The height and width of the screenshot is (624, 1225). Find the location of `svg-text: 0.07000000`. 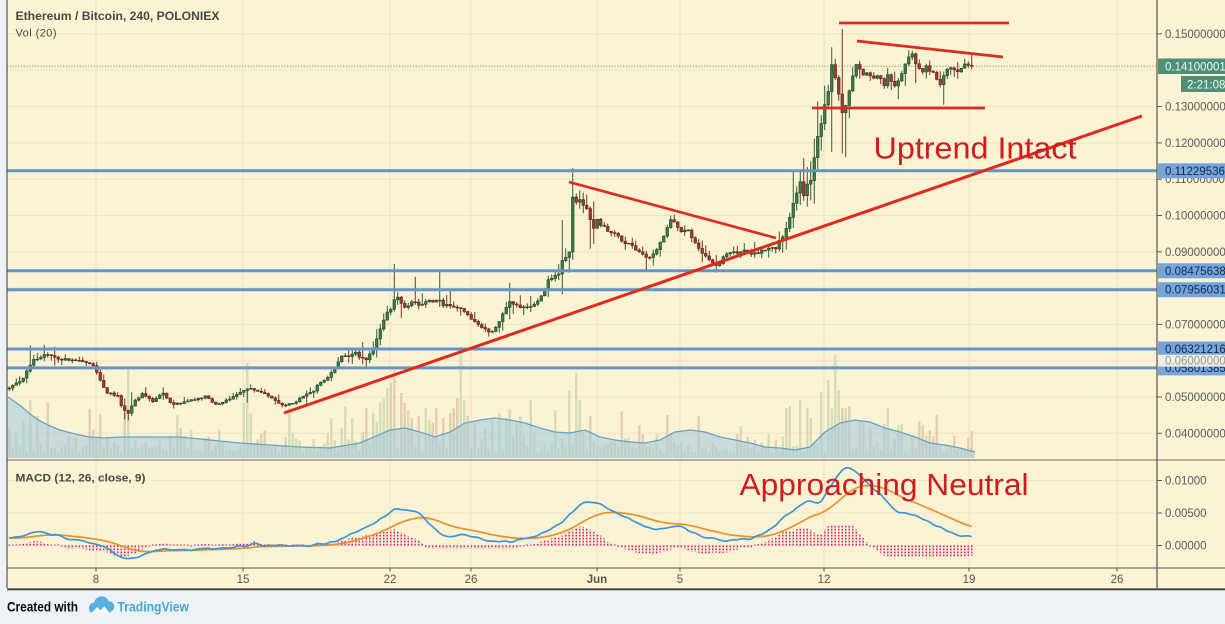

svg-text: 0.07000000 is located at coordinates (1195, 325).